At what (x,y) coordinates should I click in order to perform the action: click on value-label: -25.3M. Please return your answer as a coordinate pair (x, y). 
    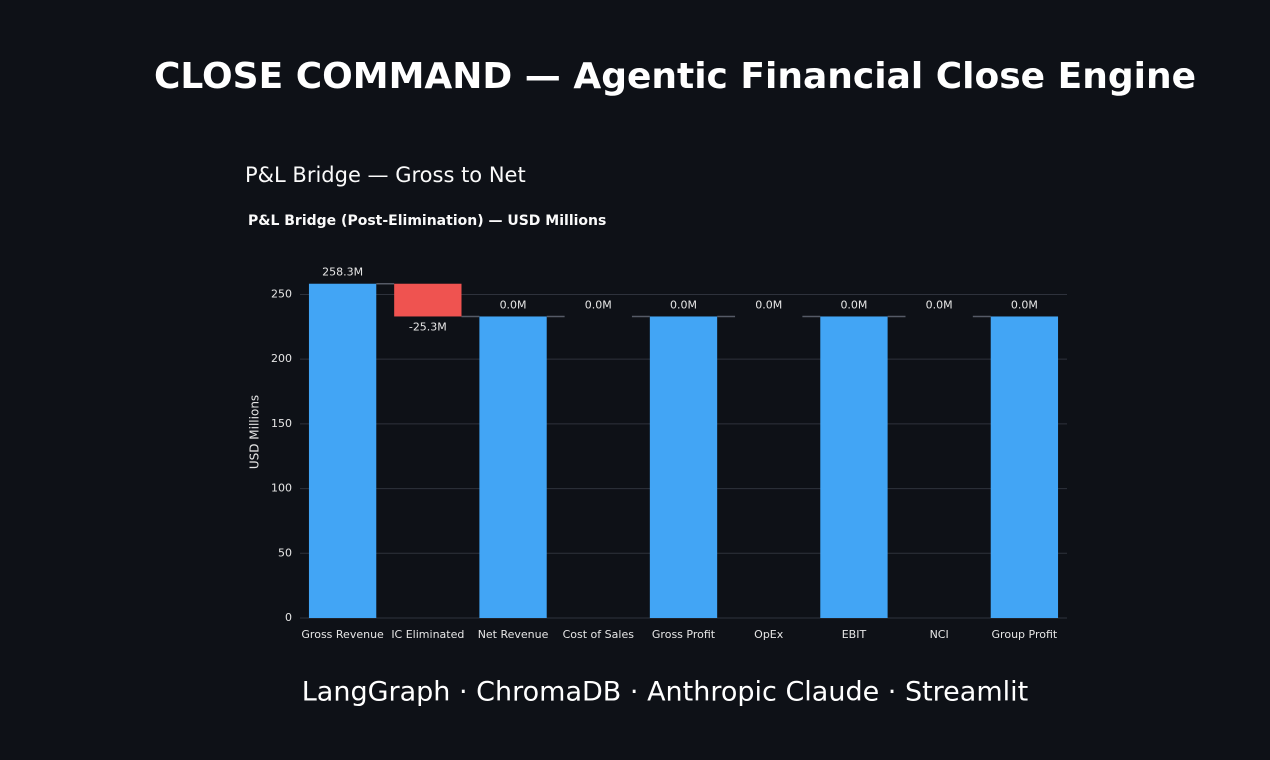
    Looking at the image, I should click on (428, 326).